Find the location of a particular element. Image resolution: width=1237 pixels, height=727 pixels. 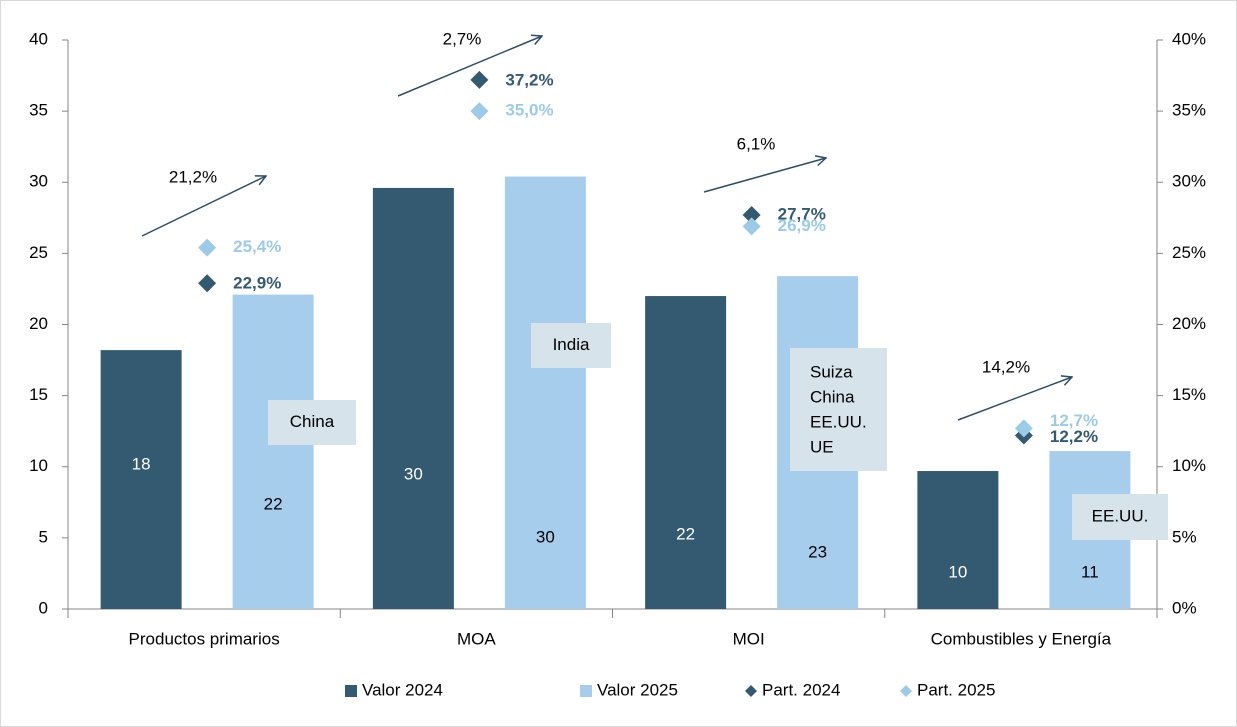

y-tick-label: 10 is located at coordinates (38, 465).